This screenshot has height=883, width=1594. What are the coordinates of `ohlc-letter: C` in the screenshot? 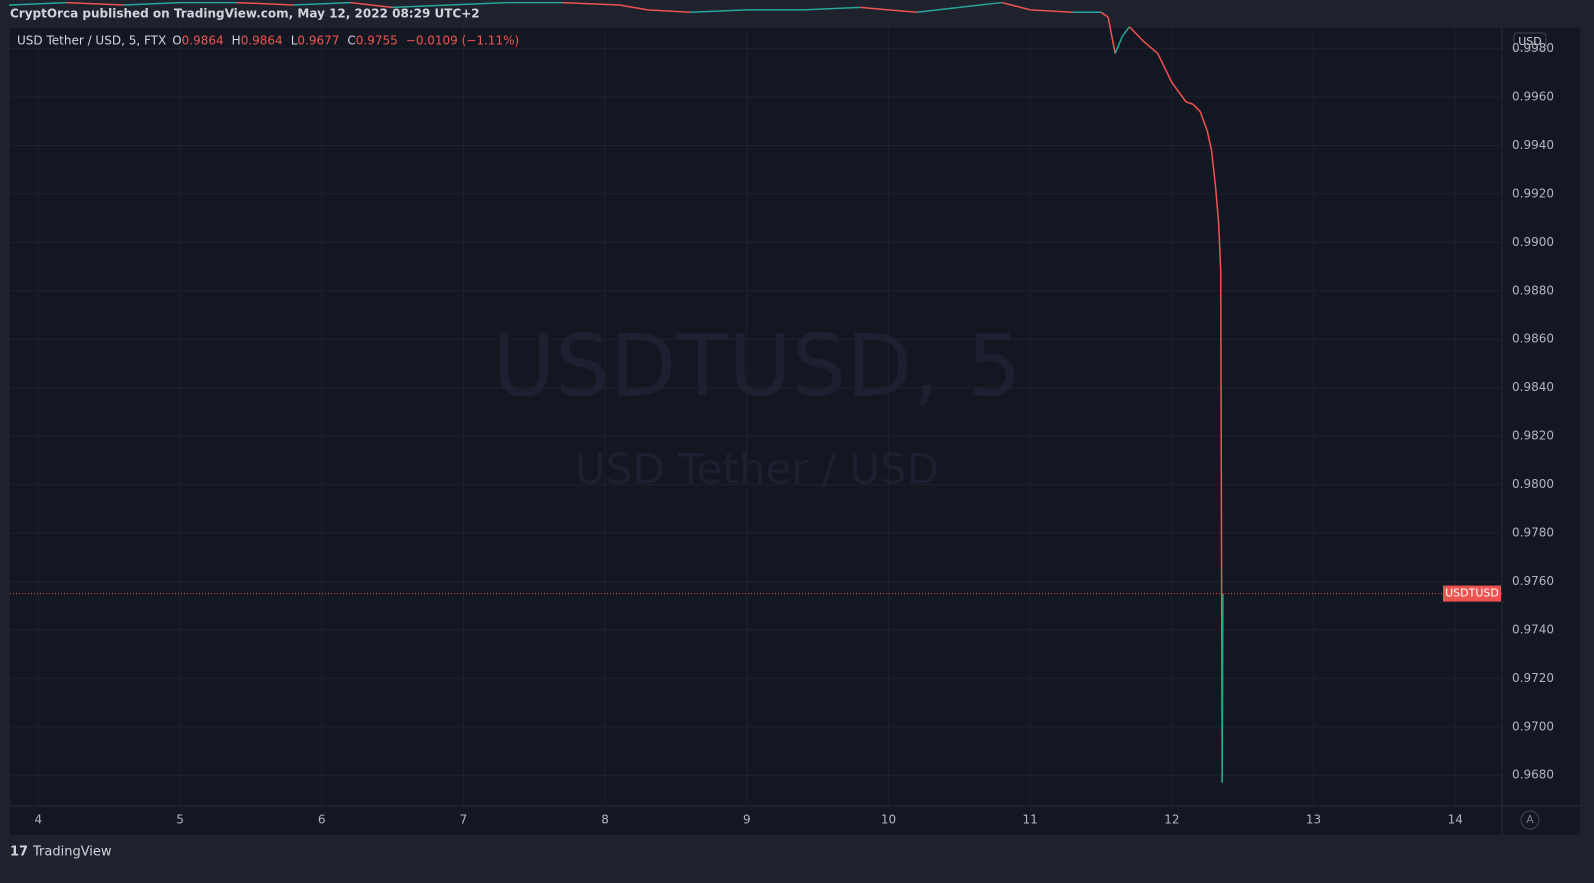 It's located at (351, 41).